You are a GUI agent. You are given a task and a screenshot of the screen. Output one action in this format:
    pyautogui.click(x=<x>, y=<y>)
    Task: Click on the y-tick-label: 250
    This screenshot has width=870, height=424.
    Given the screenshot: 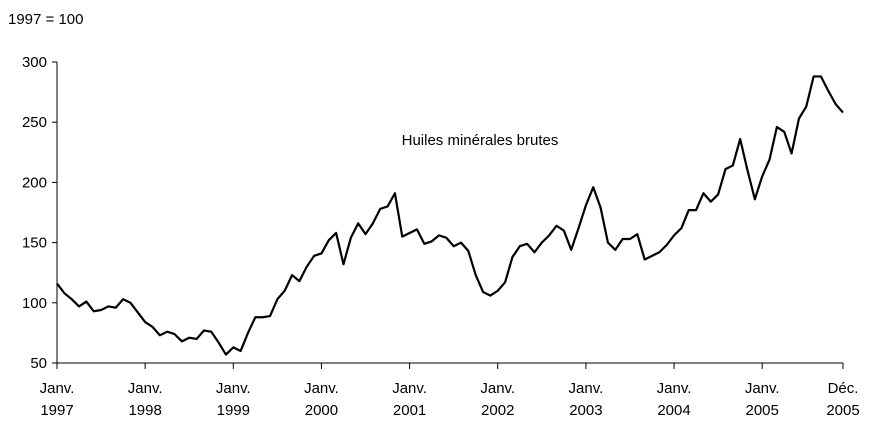 What is the action you would take?
    pyautogui.click(x=34, y=122)
    